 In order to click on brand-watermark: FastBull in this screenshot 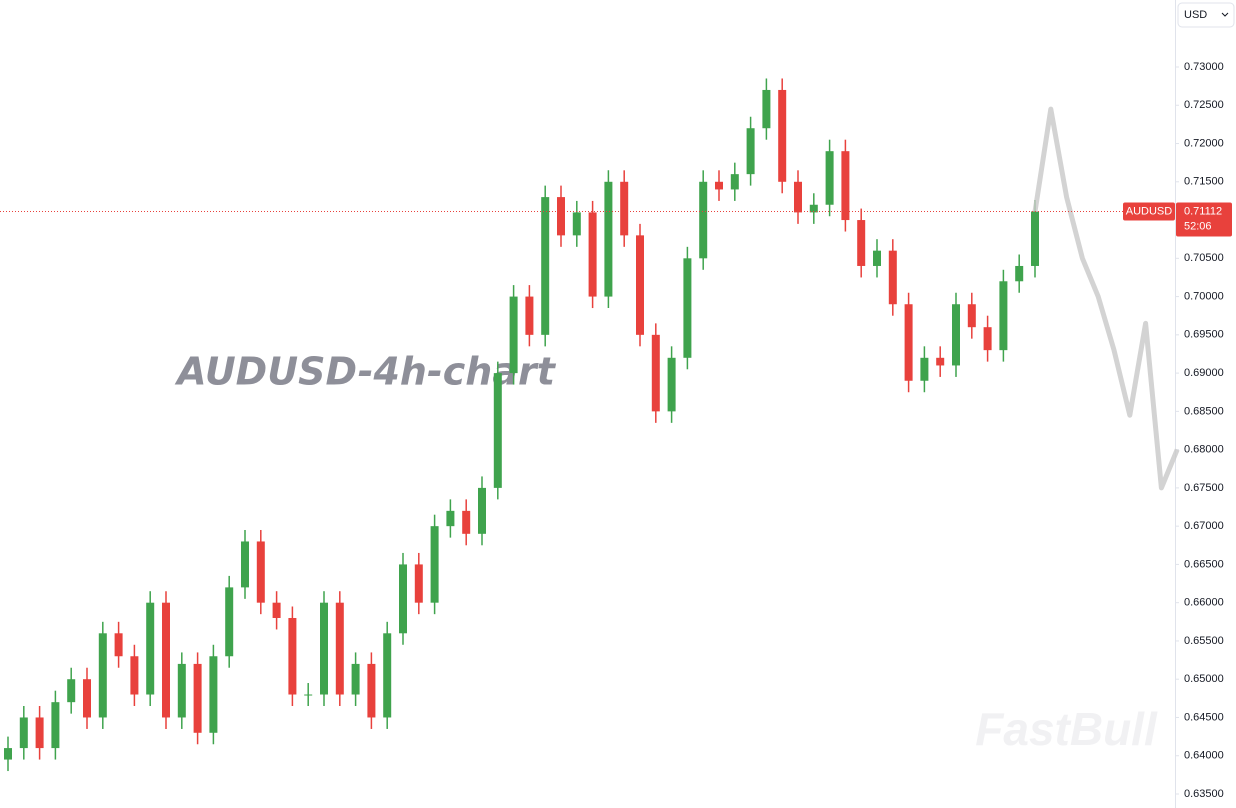, I will do `click(1066, 729)`.